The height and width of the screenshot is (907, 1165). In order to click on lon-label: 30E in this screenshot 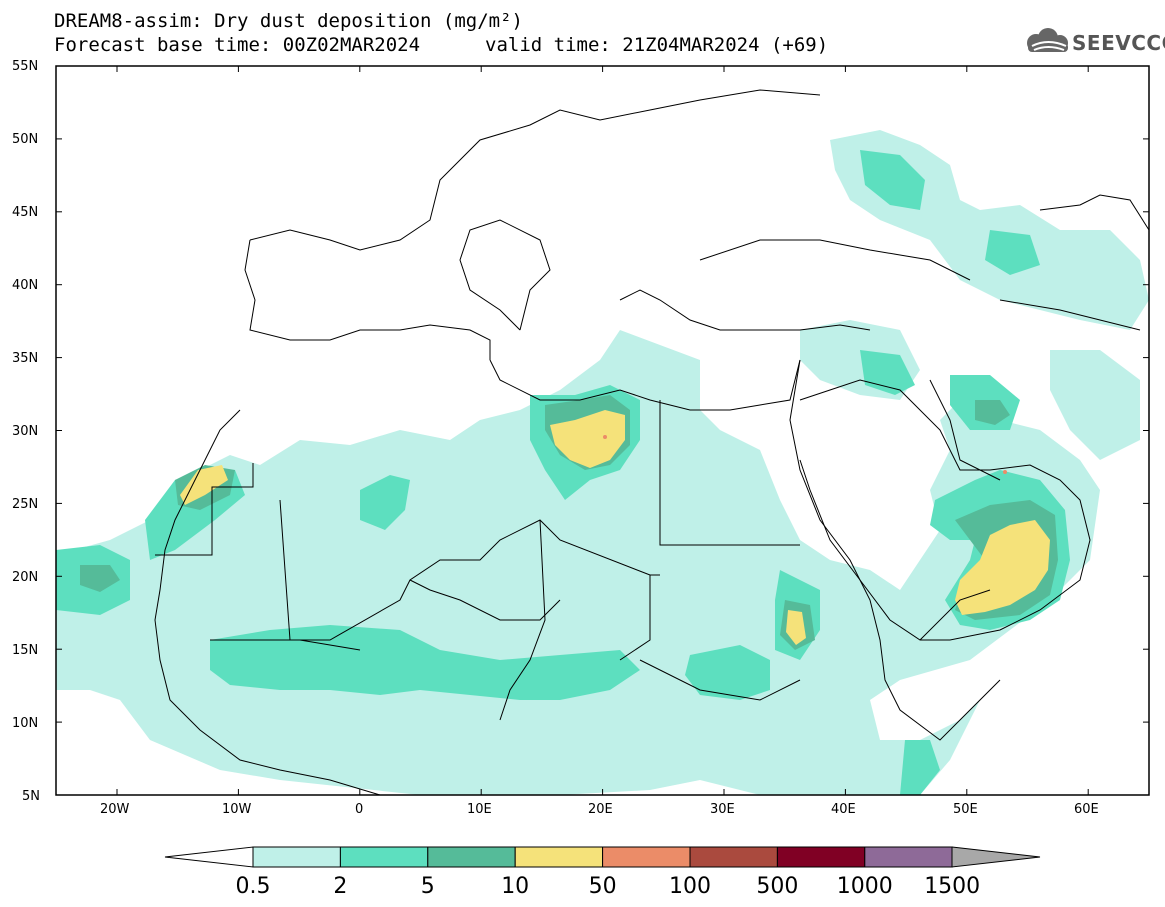, I will do `click(722, 809)`.